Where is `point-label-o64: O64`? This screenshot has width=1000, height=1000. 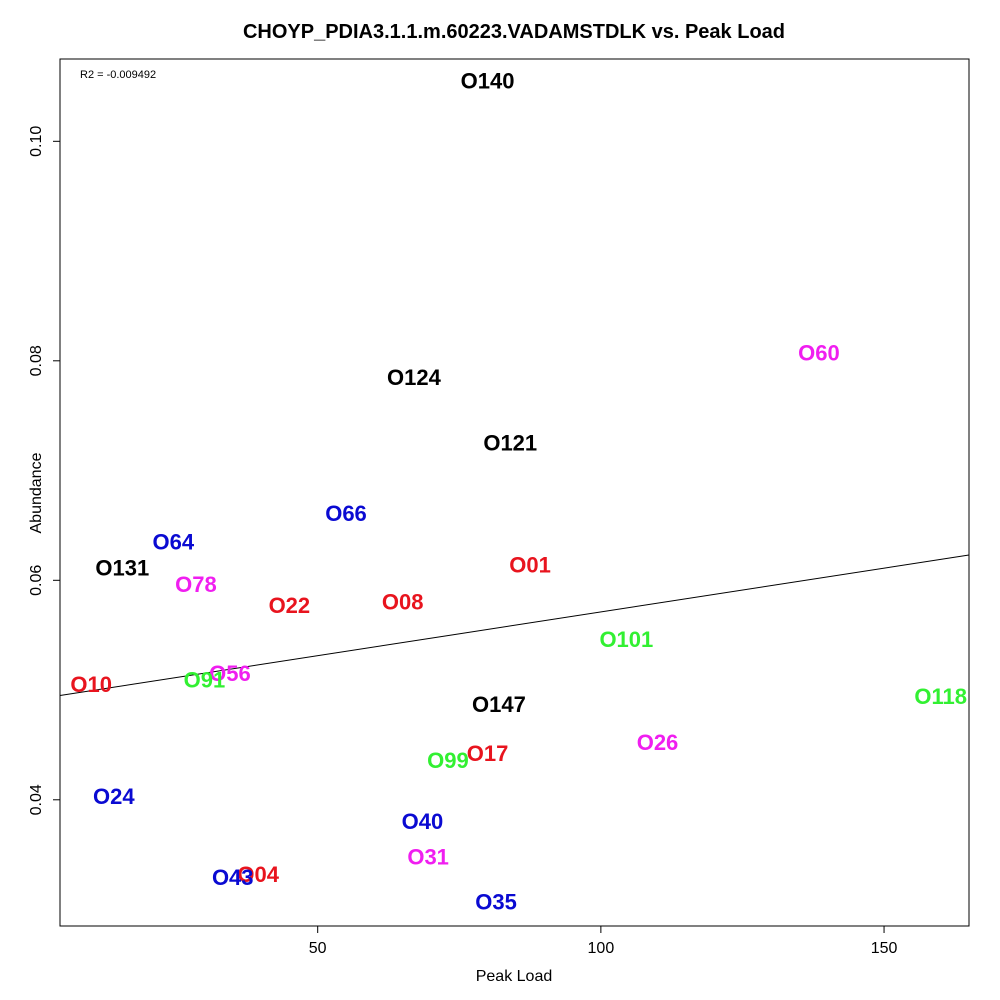 point-label-o64: O64 is located at coordinates (173, 541).